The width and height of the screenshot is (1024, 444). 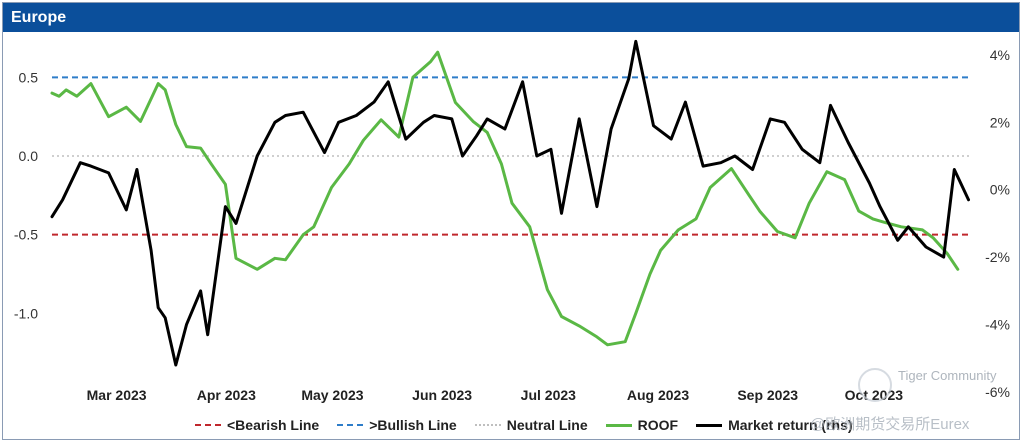 I want to click on x-tick-label: Jun 2023, so click(x=442, y=395).